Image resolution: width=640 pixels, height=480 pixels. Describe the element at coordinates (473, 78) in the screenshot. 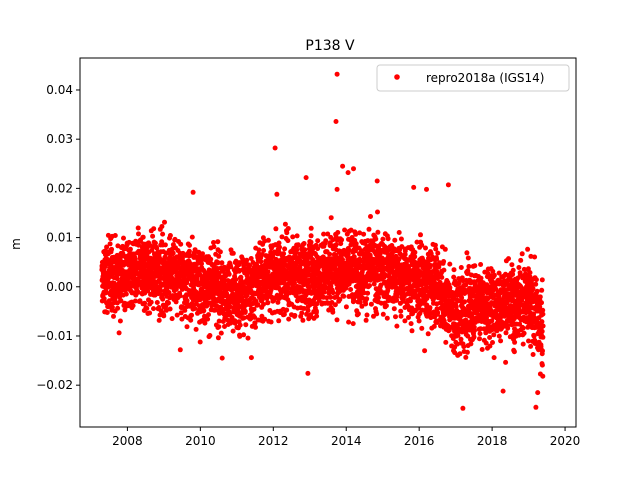

I see `legend-box` at that location.